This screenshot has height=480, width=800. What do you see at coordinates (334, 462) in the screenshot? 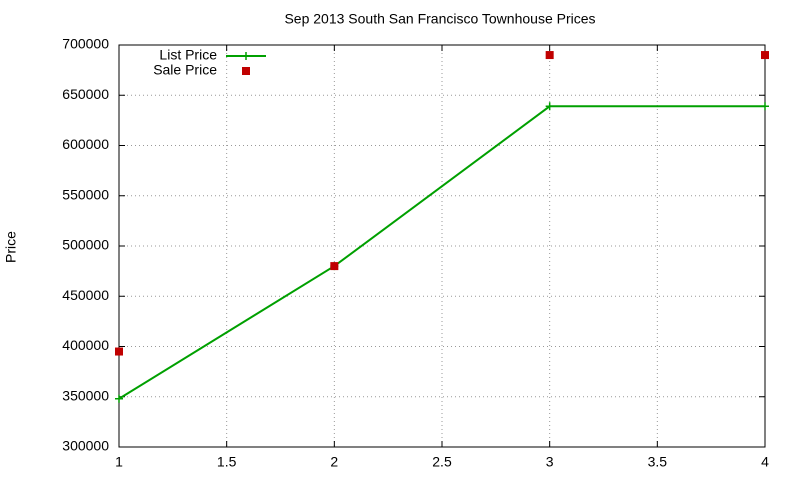
I see `x-tick-label: 2` at bounding box center [334, 462].